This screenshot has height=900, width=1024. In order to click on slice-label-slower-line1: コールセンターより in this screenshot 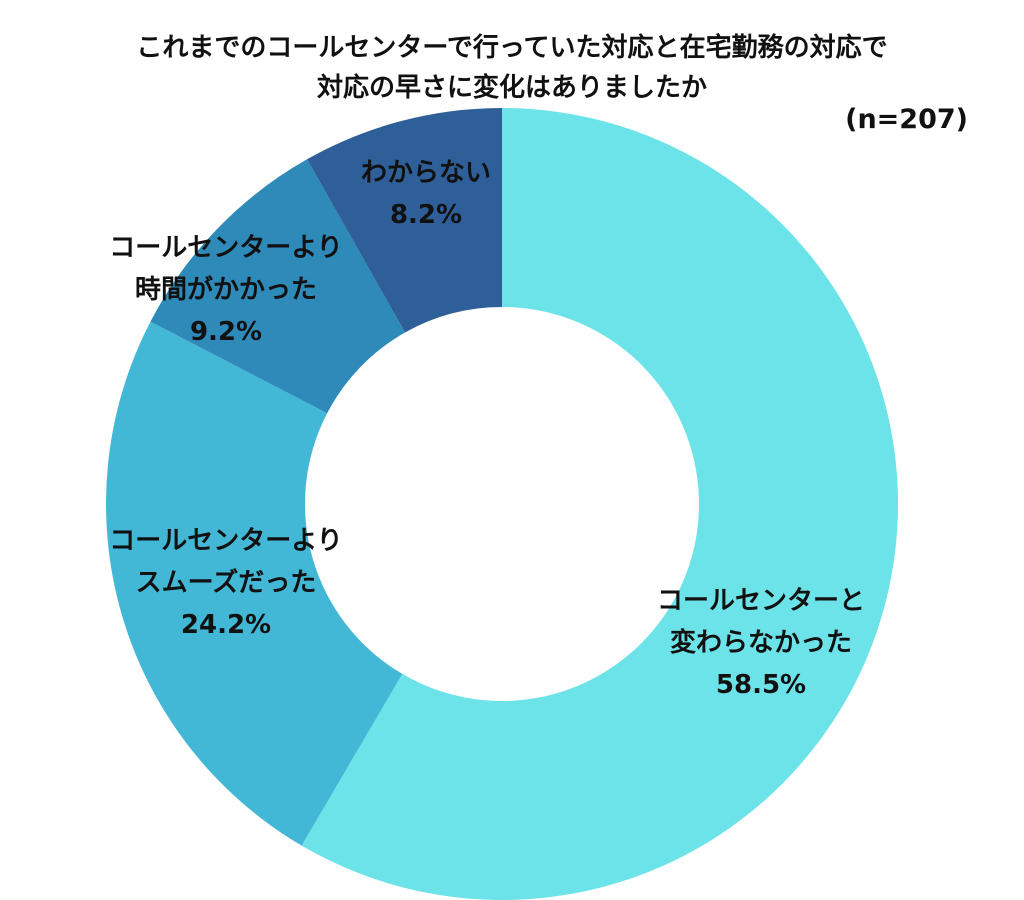, I will do `click(226, 248)`.